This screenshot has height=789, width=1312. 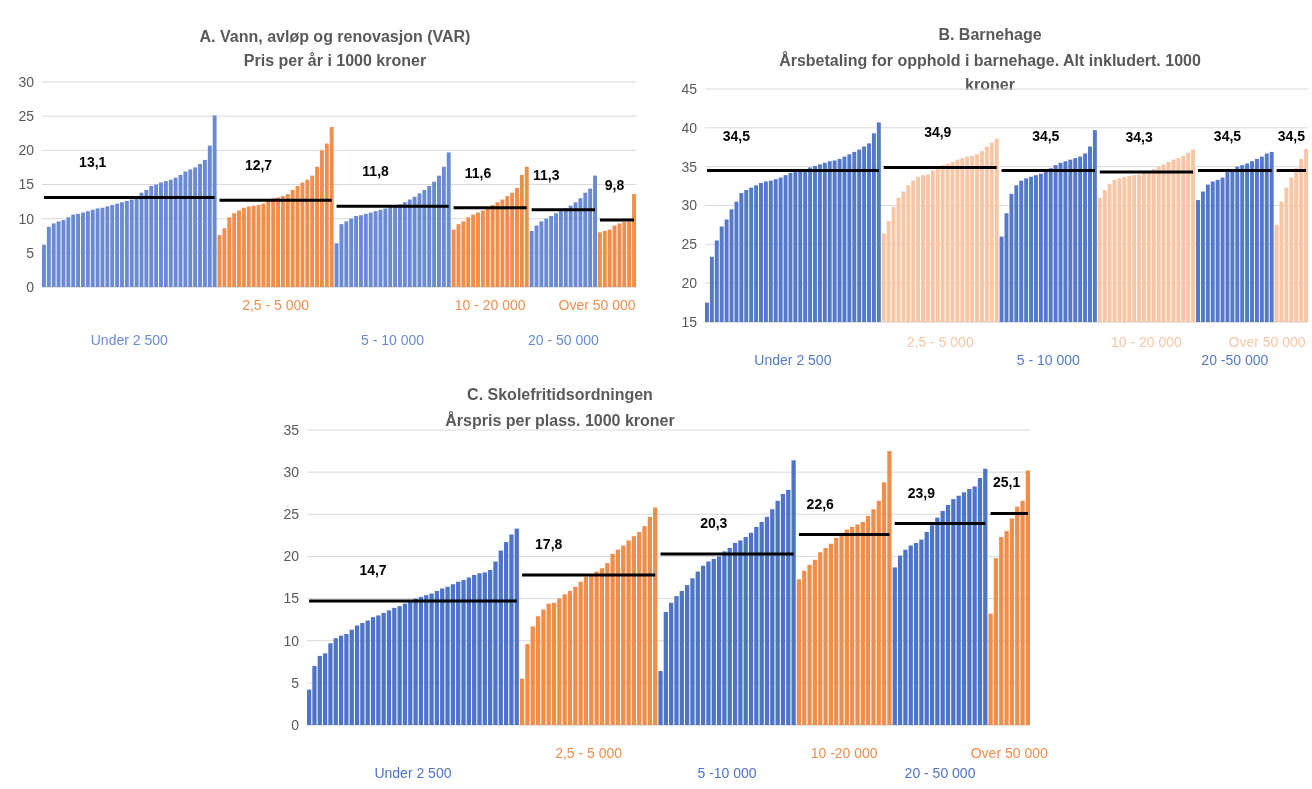 What do you see at coordinates (478, 172) in the screenshot?
I see `data-label: 11,6` at bounding box center [478, 172].